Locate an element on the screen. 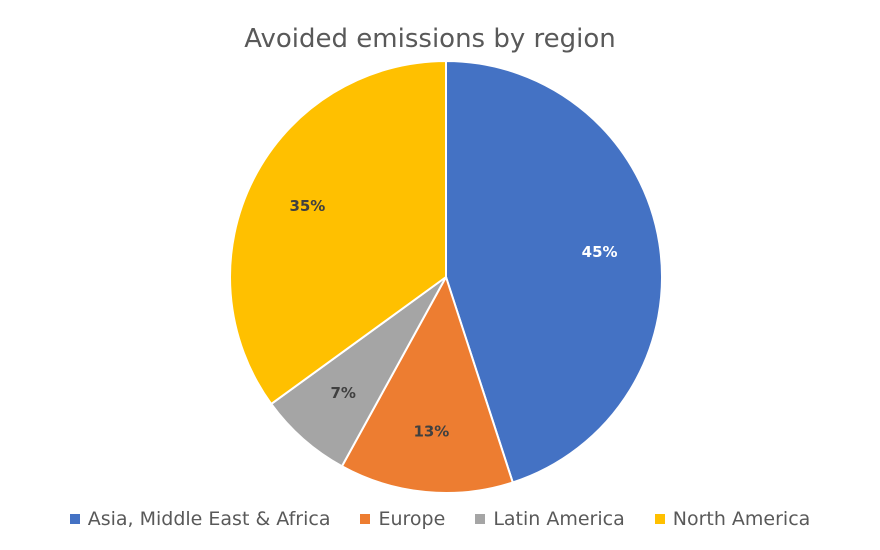 This screenshot has height=550, width=880. legend-swatch-latin-america is located at coordinates (480, 519).